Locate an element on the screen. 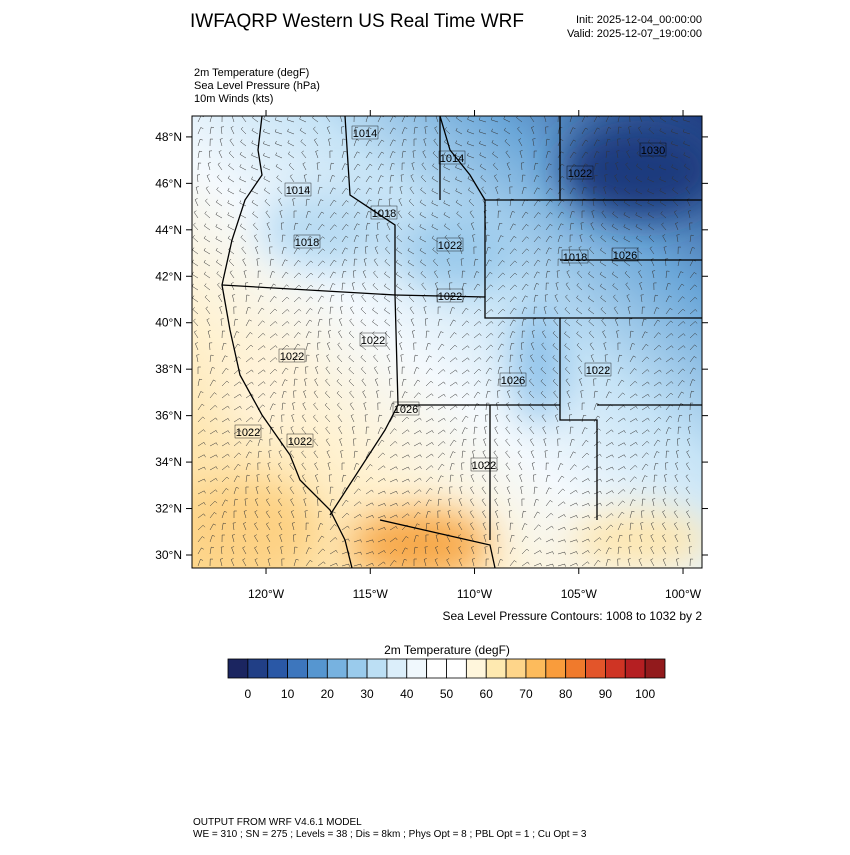 The width and height of the screenshot is (850, 855). colorbar-box is located at coordinates (337, 668).